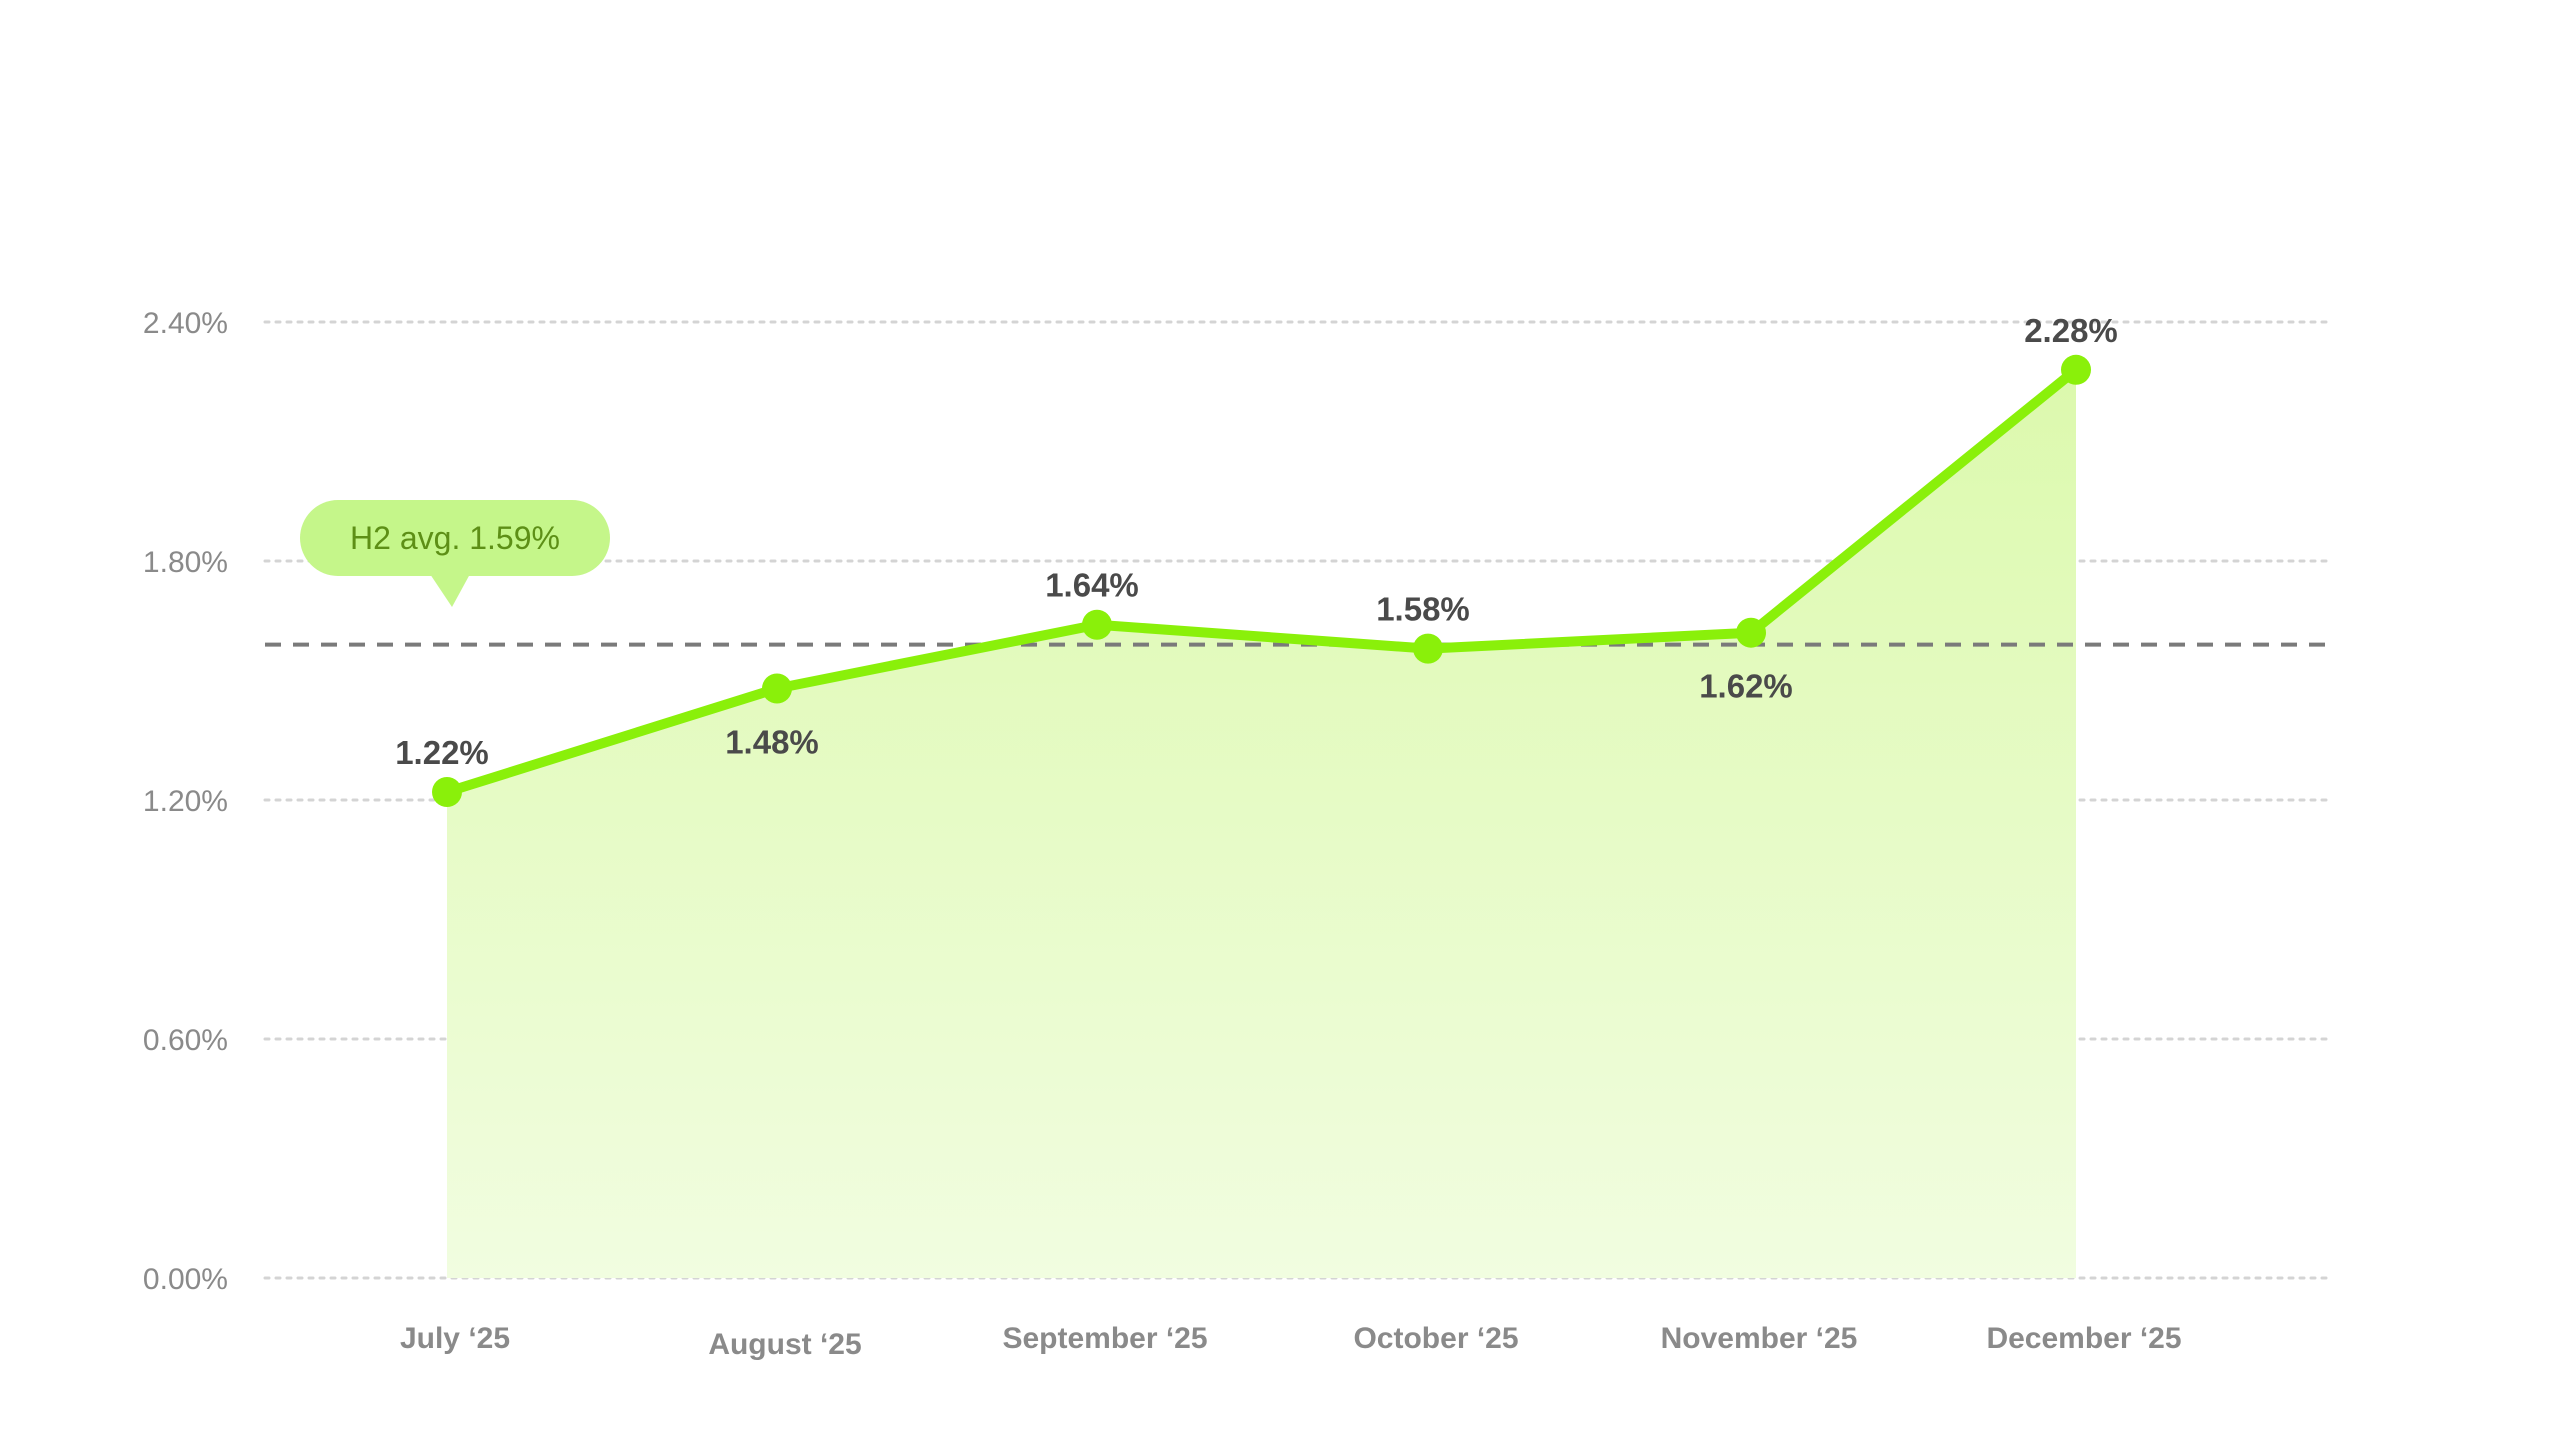 Image resolution: width=2560 pixels, height=1440 pixels. What do you see at coordinates (185, 1040) in the screenshot?
I see `y-tick-label: 0.60%` at bounding box center [185, 1040].